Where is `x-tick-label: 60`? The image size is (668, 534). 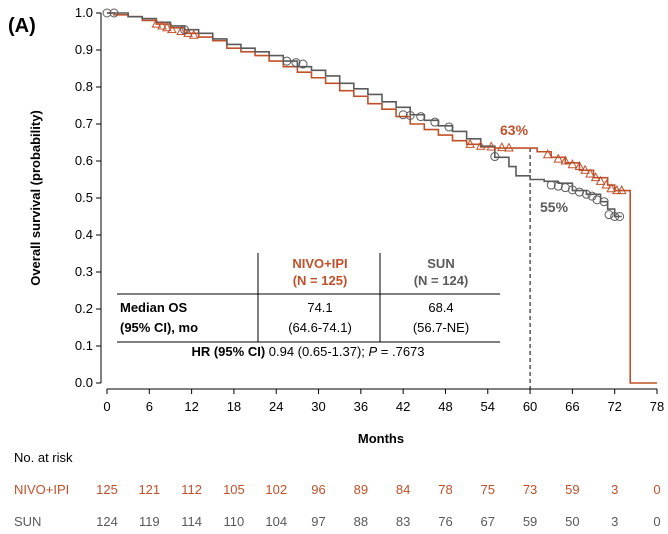
x-tick-label: 60 is located at coordinates (530, 406).